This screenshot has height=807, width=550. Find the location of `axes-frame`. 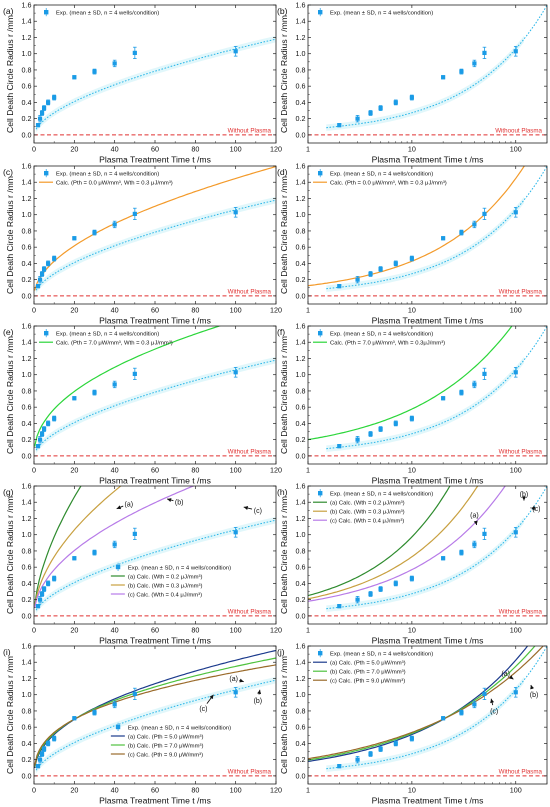

axes-frame is located at coordinates (427, 235).